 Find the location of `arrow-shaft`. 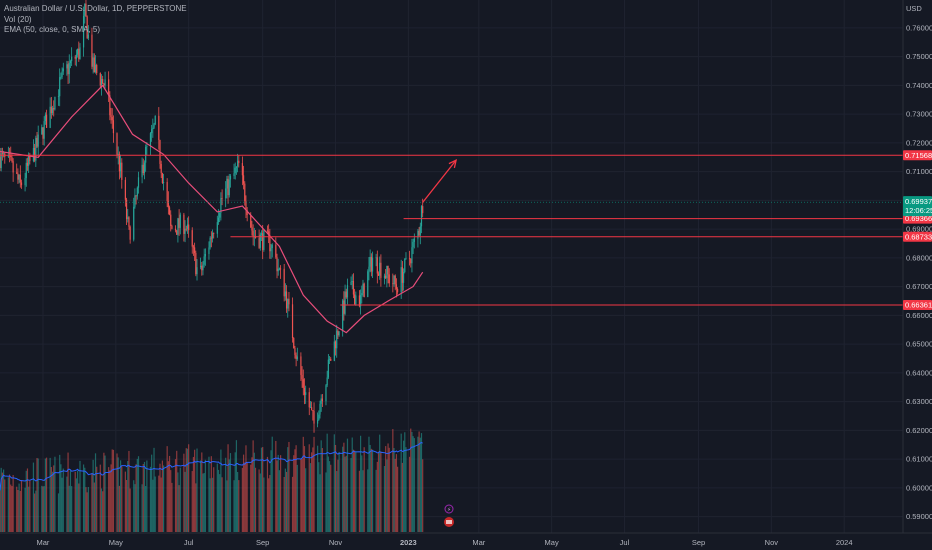

arrow-shaft is located at coordinates (439, 181).